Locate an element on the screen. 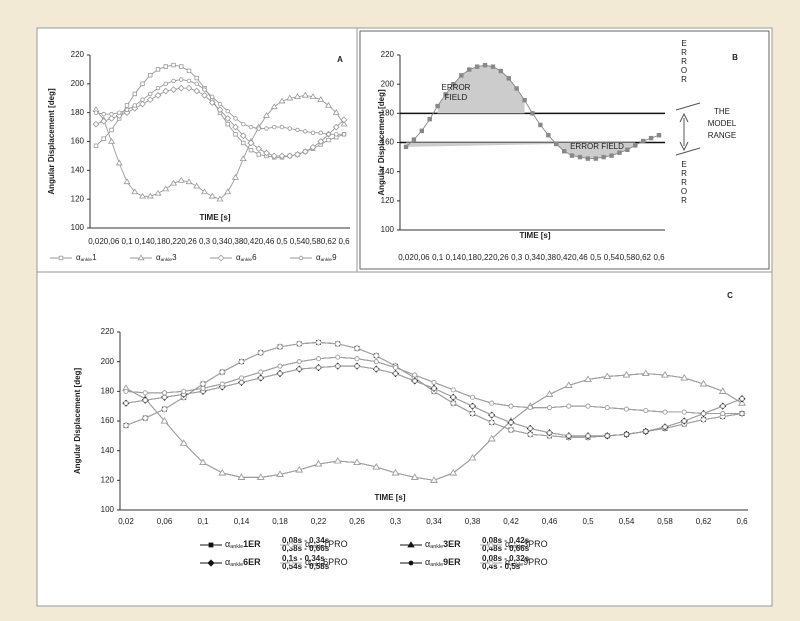  legend-interval: 0,48s - 0,66s is located at coordinates (506, 548).